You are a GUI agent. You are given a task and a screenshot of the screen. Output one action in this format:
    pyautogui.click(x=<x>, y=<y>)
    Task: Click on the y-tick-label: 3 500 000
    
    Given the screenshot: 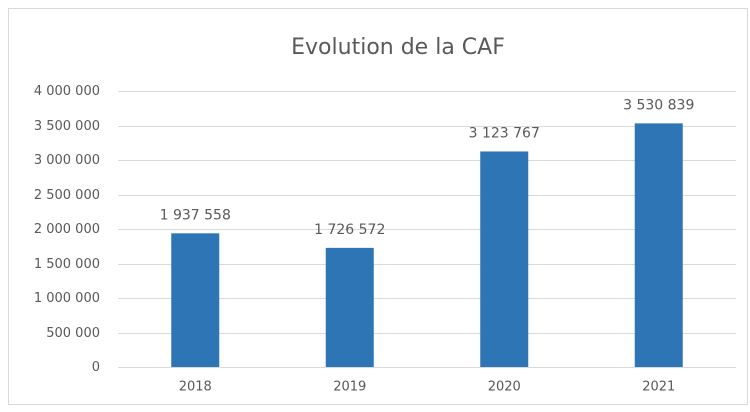 What is the action you would take?
    pyautogui.click(x=67, y=126)
    